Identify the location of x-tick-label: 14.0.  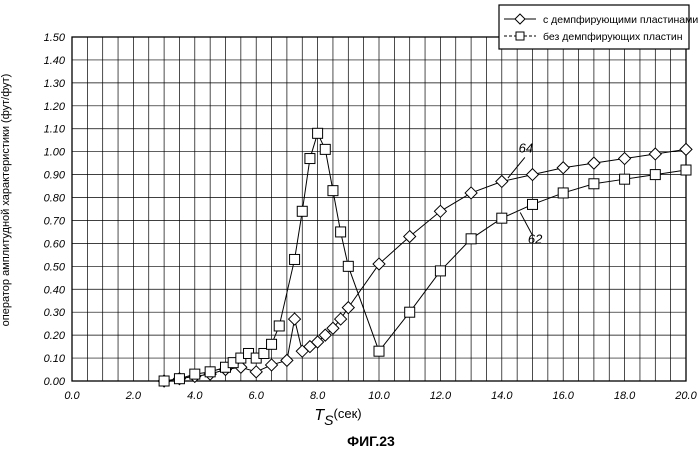
(502, 396).